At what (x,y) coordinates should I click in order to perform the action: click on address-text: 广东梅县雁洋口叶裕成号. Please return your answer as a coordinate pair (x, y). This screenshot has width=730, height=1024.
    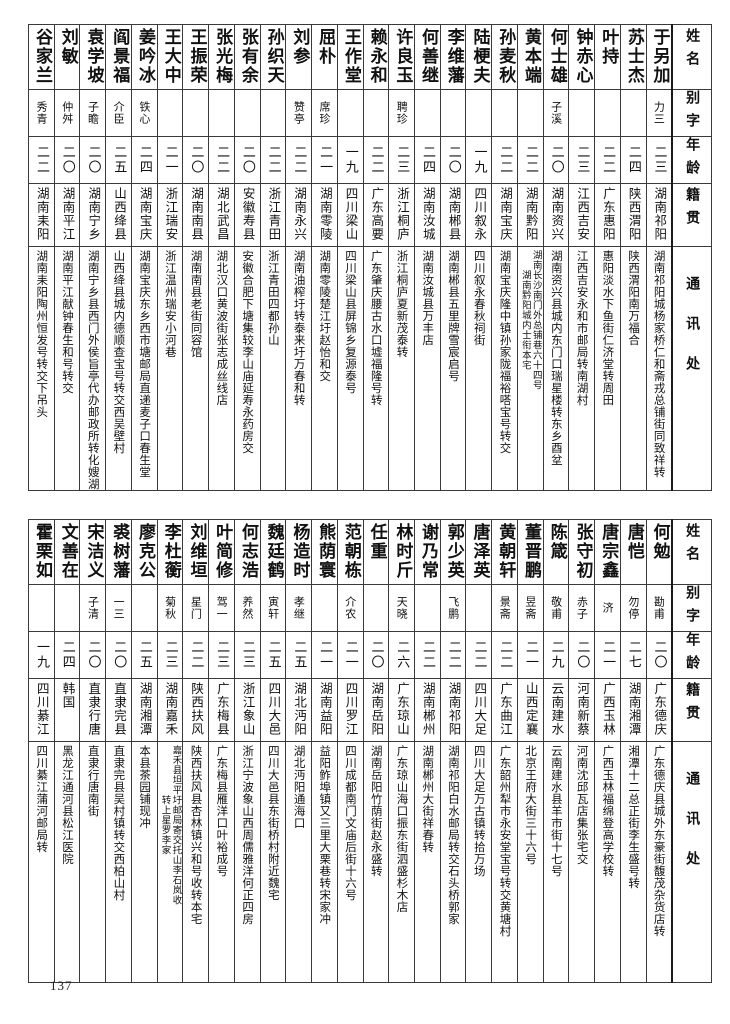
    Looking at the image, I should click on (222, 811).